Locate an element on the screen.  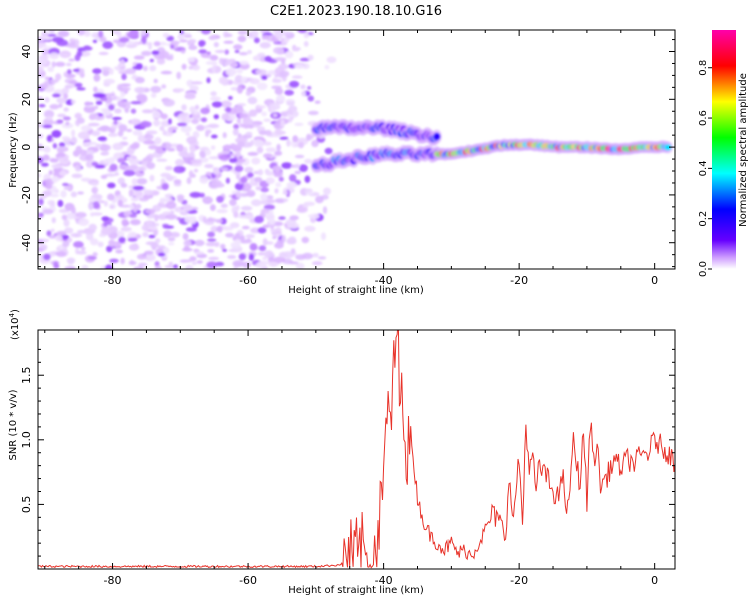
colorbar-tick-label: 0.0 is located at coordinates (703, 269).